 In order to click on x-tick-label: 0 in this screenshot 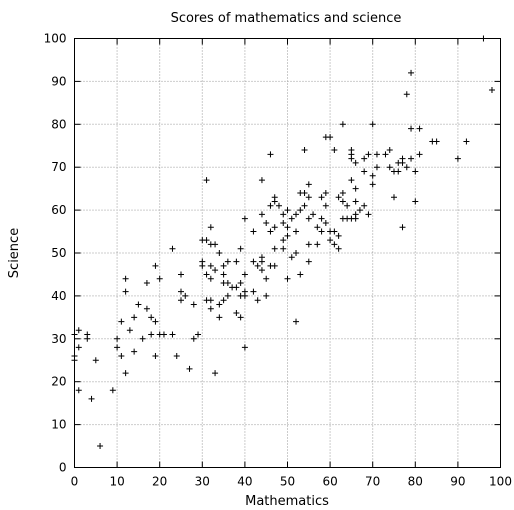, I will do `click(75, 482)`.